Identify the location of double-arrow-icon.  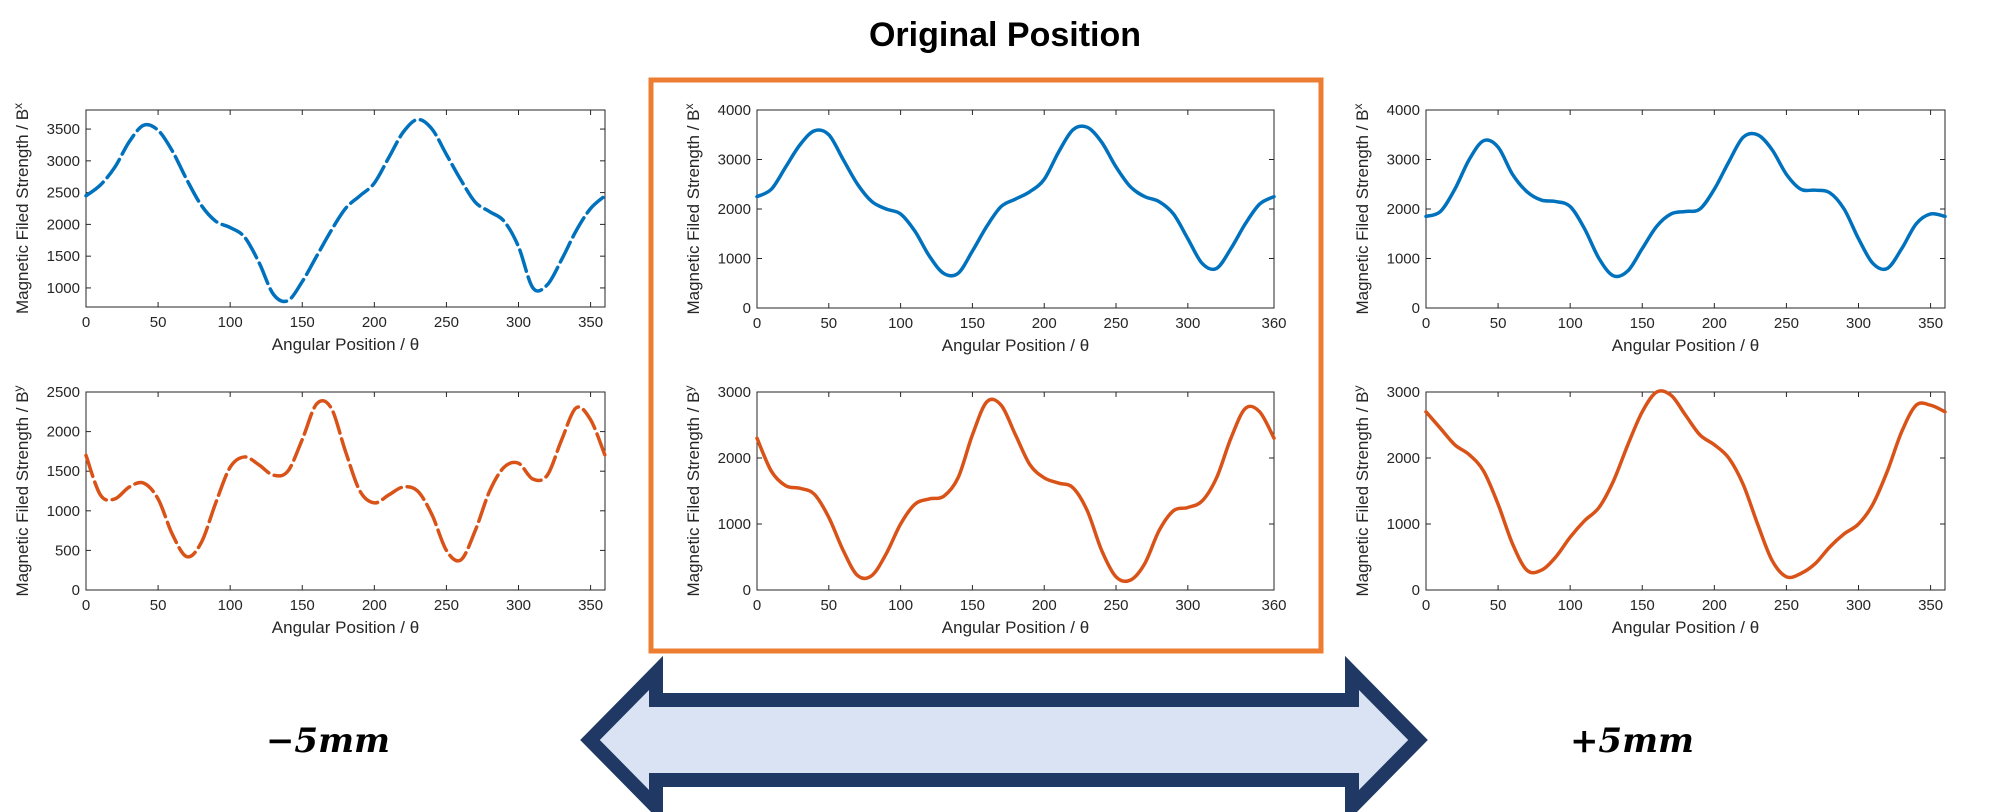
(1004, 733).